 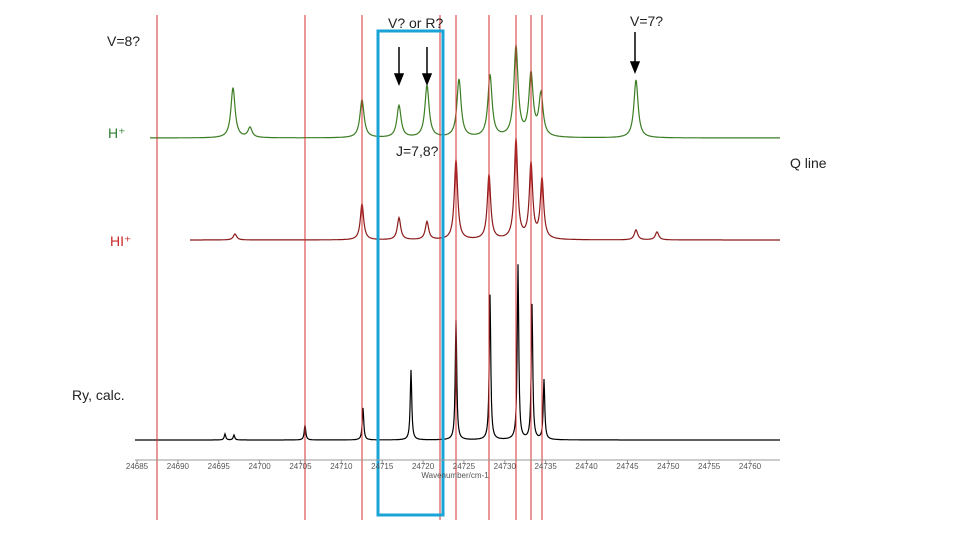 I want to click on x-tick-label: 24700, so click(x=259, y=466).